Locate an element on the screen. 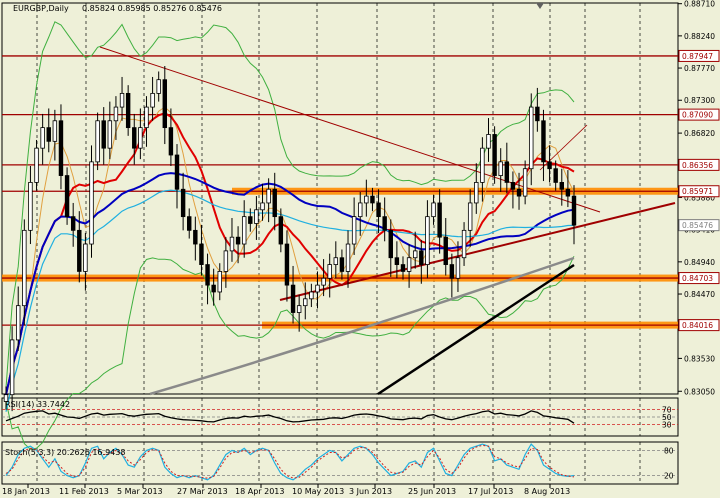 The height and width of the screenshot is (498, 720). rsi-line is located at coordinates (290, 417).